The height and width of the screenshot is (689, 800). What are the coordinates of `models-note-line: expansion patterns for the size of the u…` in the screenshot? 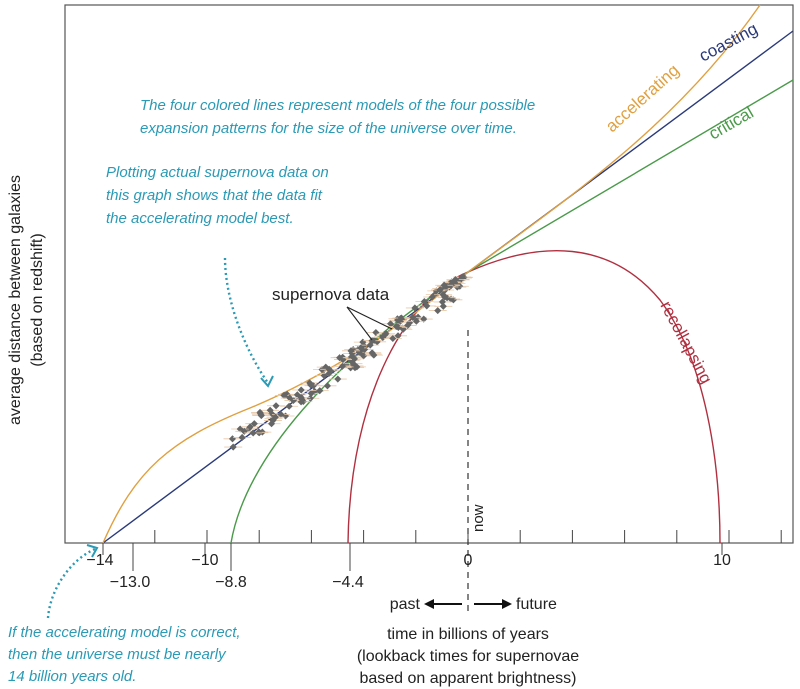 It's located at (328, 128).